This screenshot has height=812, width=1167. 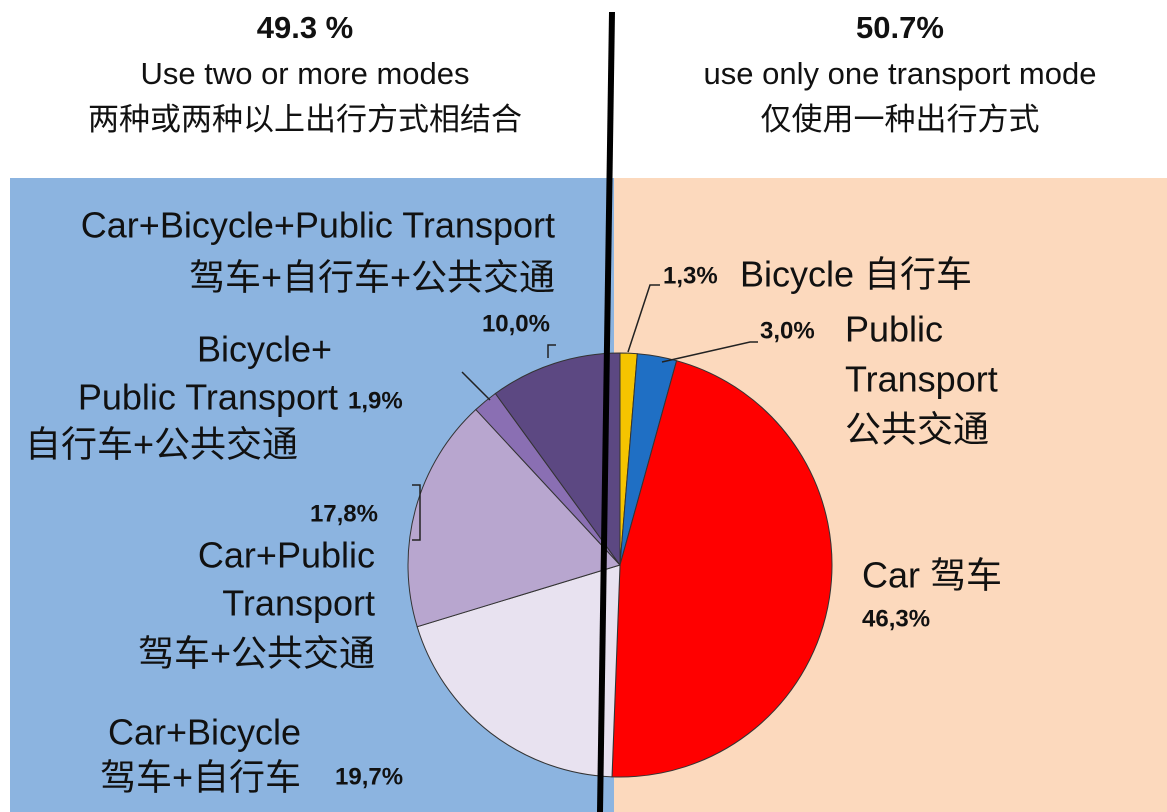 What do you see at coordinates (787, 330) in the screenshot?
I see `value-label: 3,0%` at bounding box center [787, 330].